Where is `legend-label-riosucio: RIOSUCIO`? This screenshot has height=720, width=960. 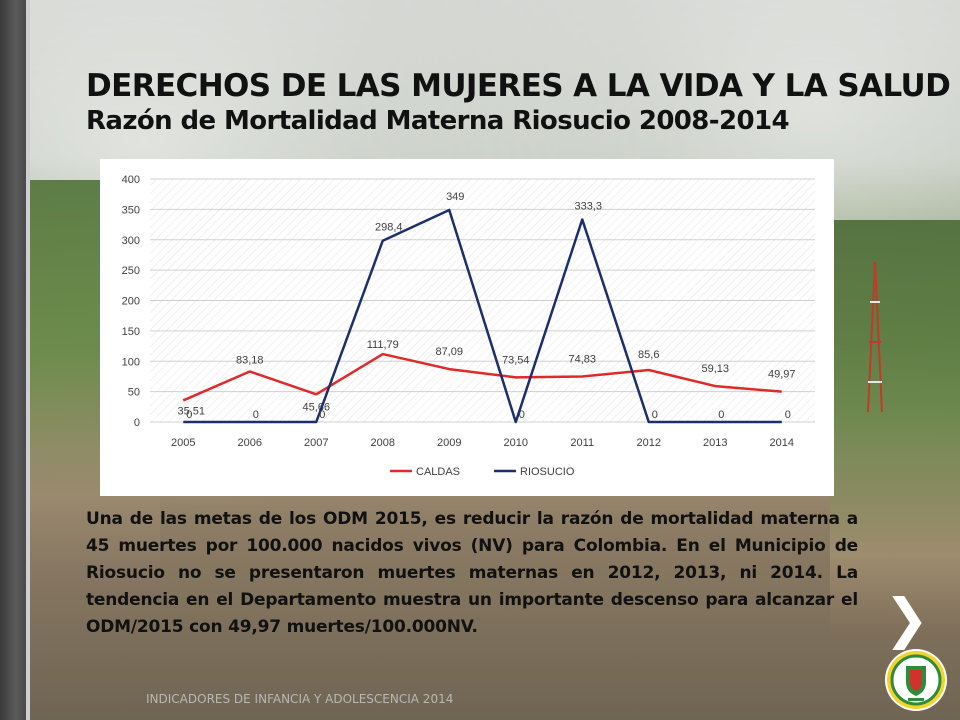 legend-label-riosucio: RIOSUCIO is located at coordinates (547, 472).